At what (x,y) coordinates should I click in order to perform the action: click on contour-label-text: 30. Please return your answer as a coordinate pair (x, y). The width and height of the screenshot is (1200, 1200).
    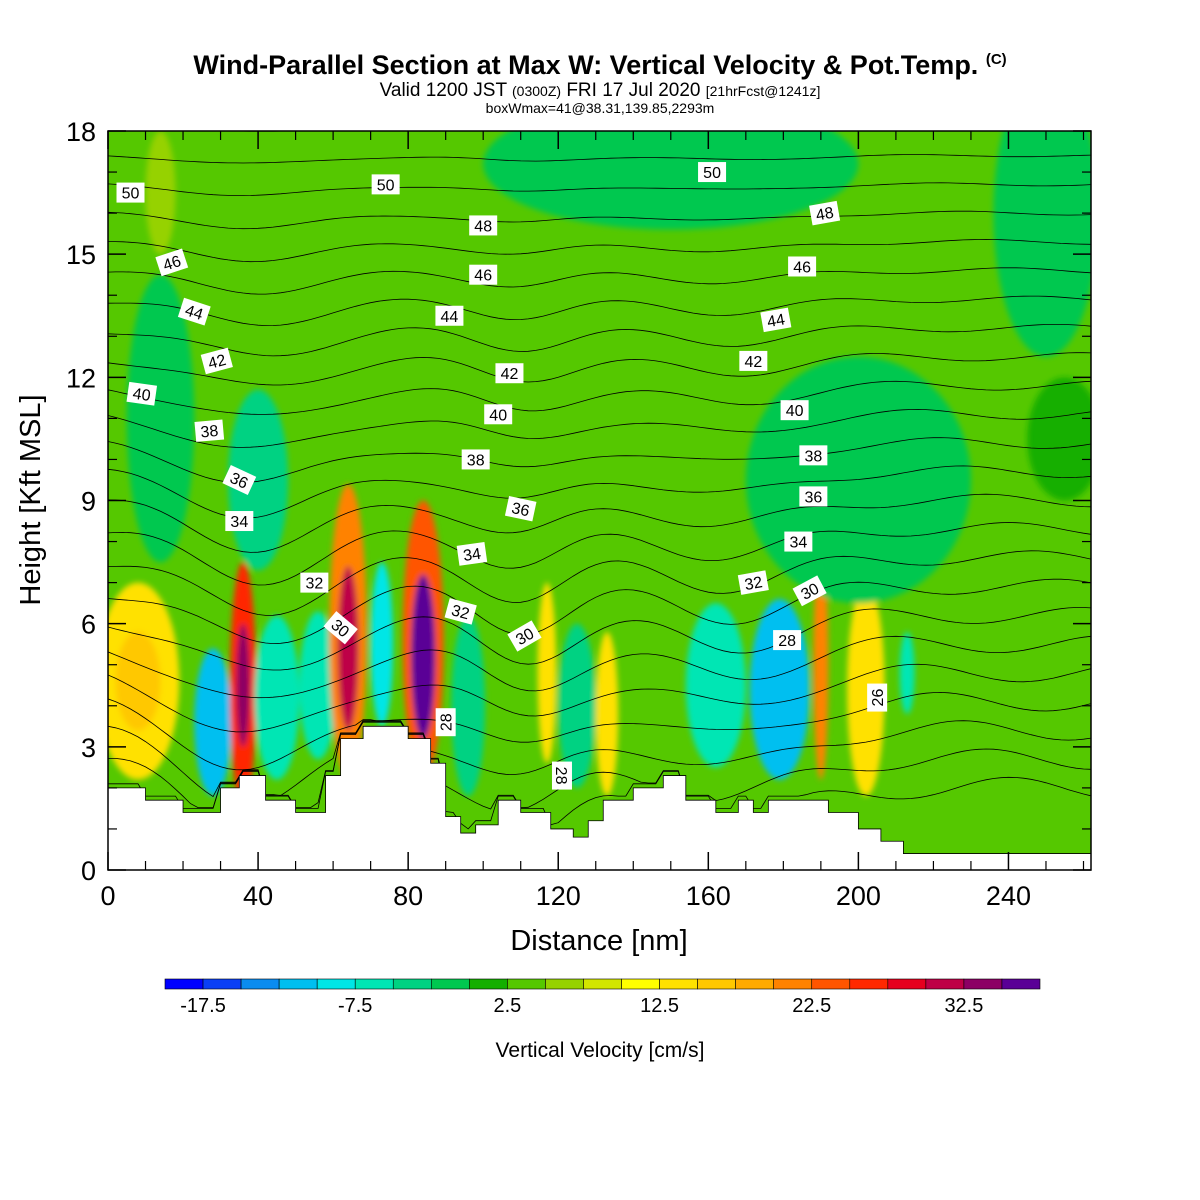
    Looking at the image, I should click on (810, 591).